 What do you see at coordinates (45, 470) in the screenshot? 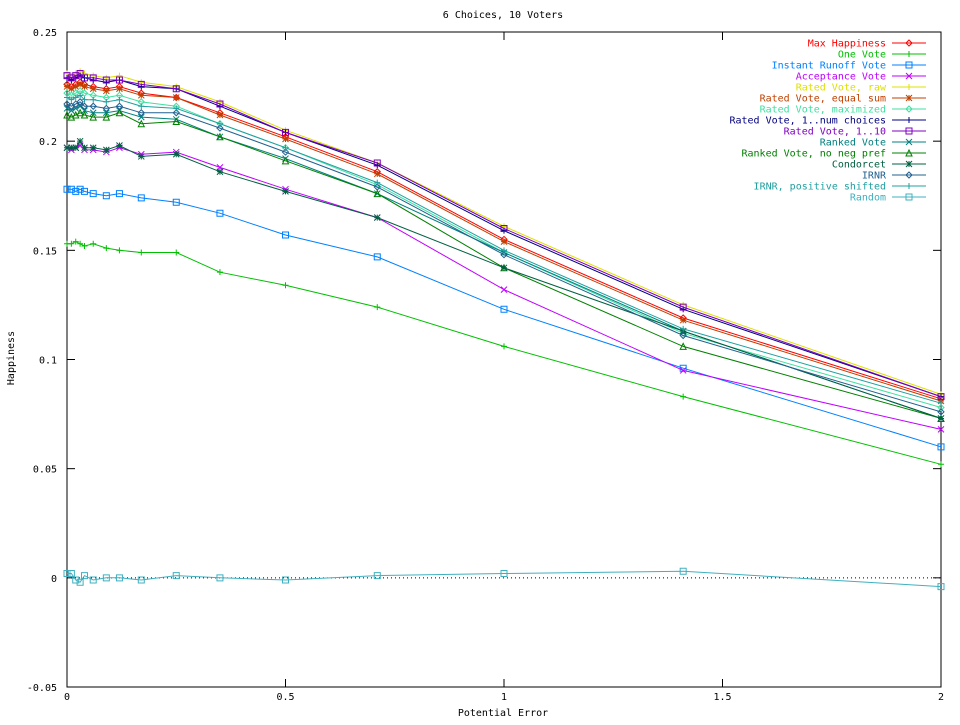
I see `y-tick-label: 0.05` at bounding box center [45, 470].